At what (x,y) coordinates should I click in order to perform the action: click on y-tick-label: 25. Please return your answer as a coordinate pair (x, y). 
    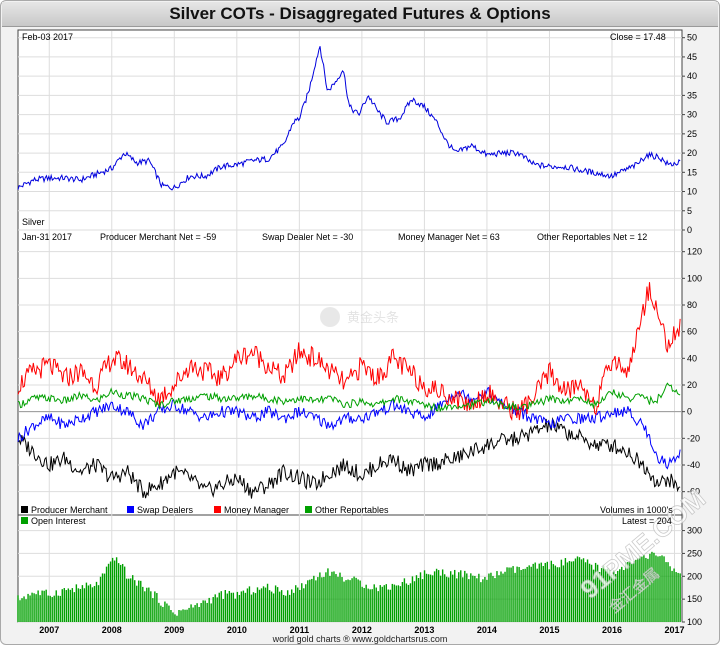
    Looking at the image, I should click on (692, 134).